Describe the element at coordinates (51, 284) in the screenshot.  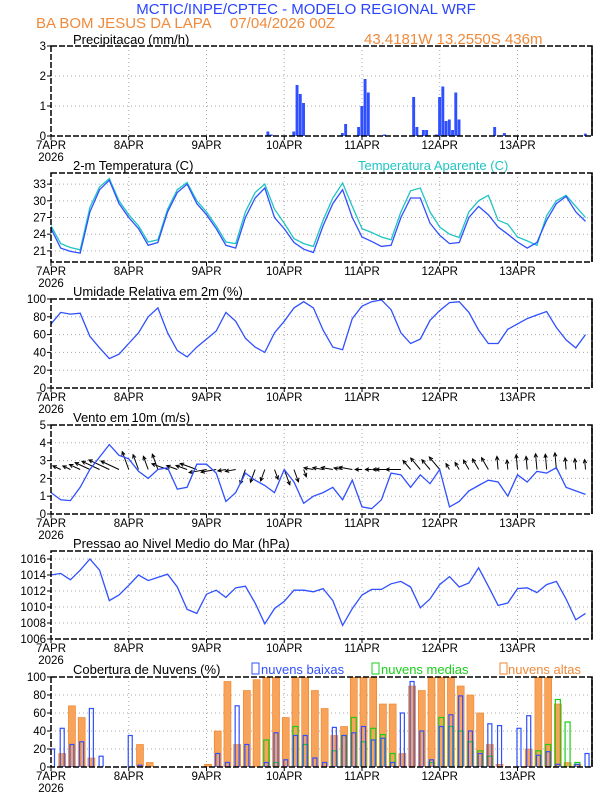
I see `x-year-label: 2026` at that location.